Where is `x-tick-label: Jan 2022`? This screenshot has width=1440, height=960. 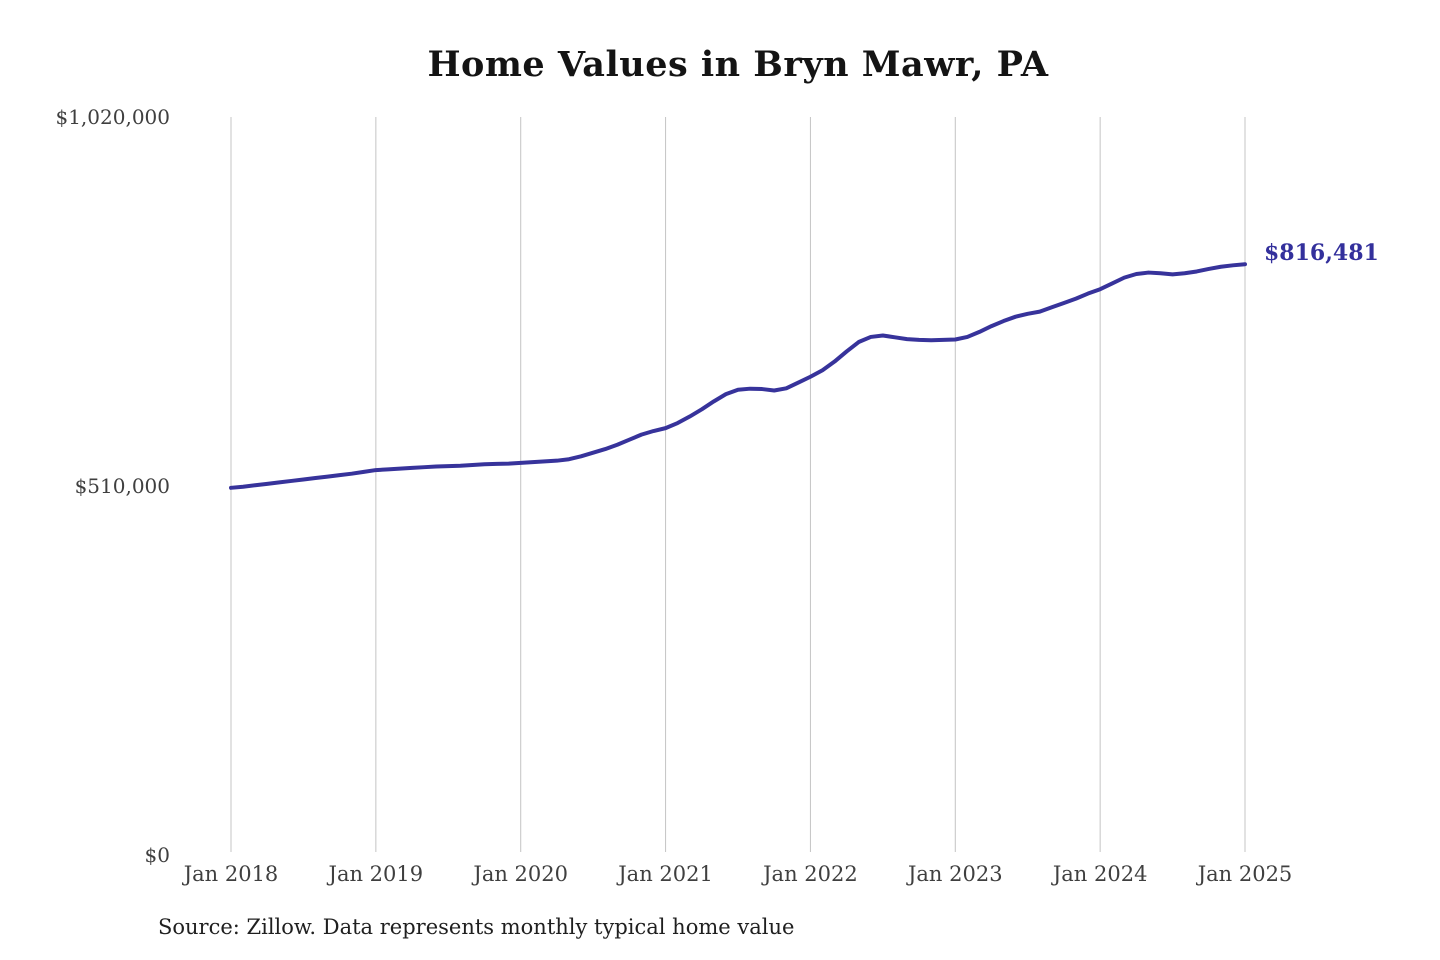
x-tick-label: Jan 2022 is located at coordinates (810, 874).